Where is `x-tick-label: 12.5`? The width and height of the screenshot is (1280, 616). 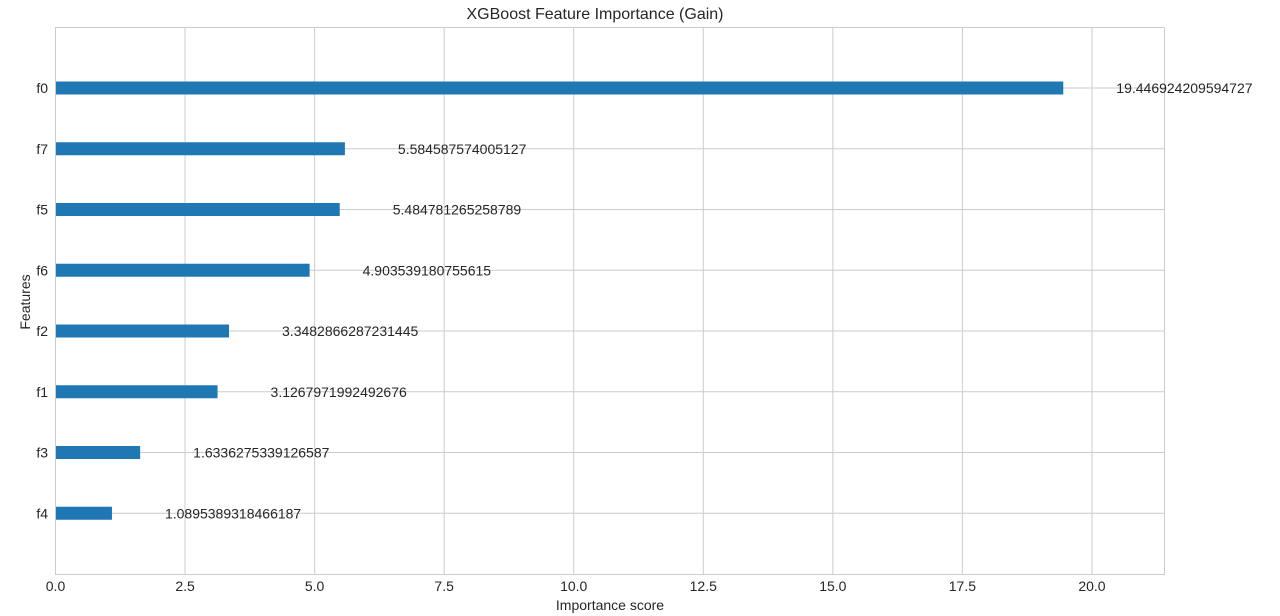
x-tick-label: 12.5 is located at coordinates (703, 586).